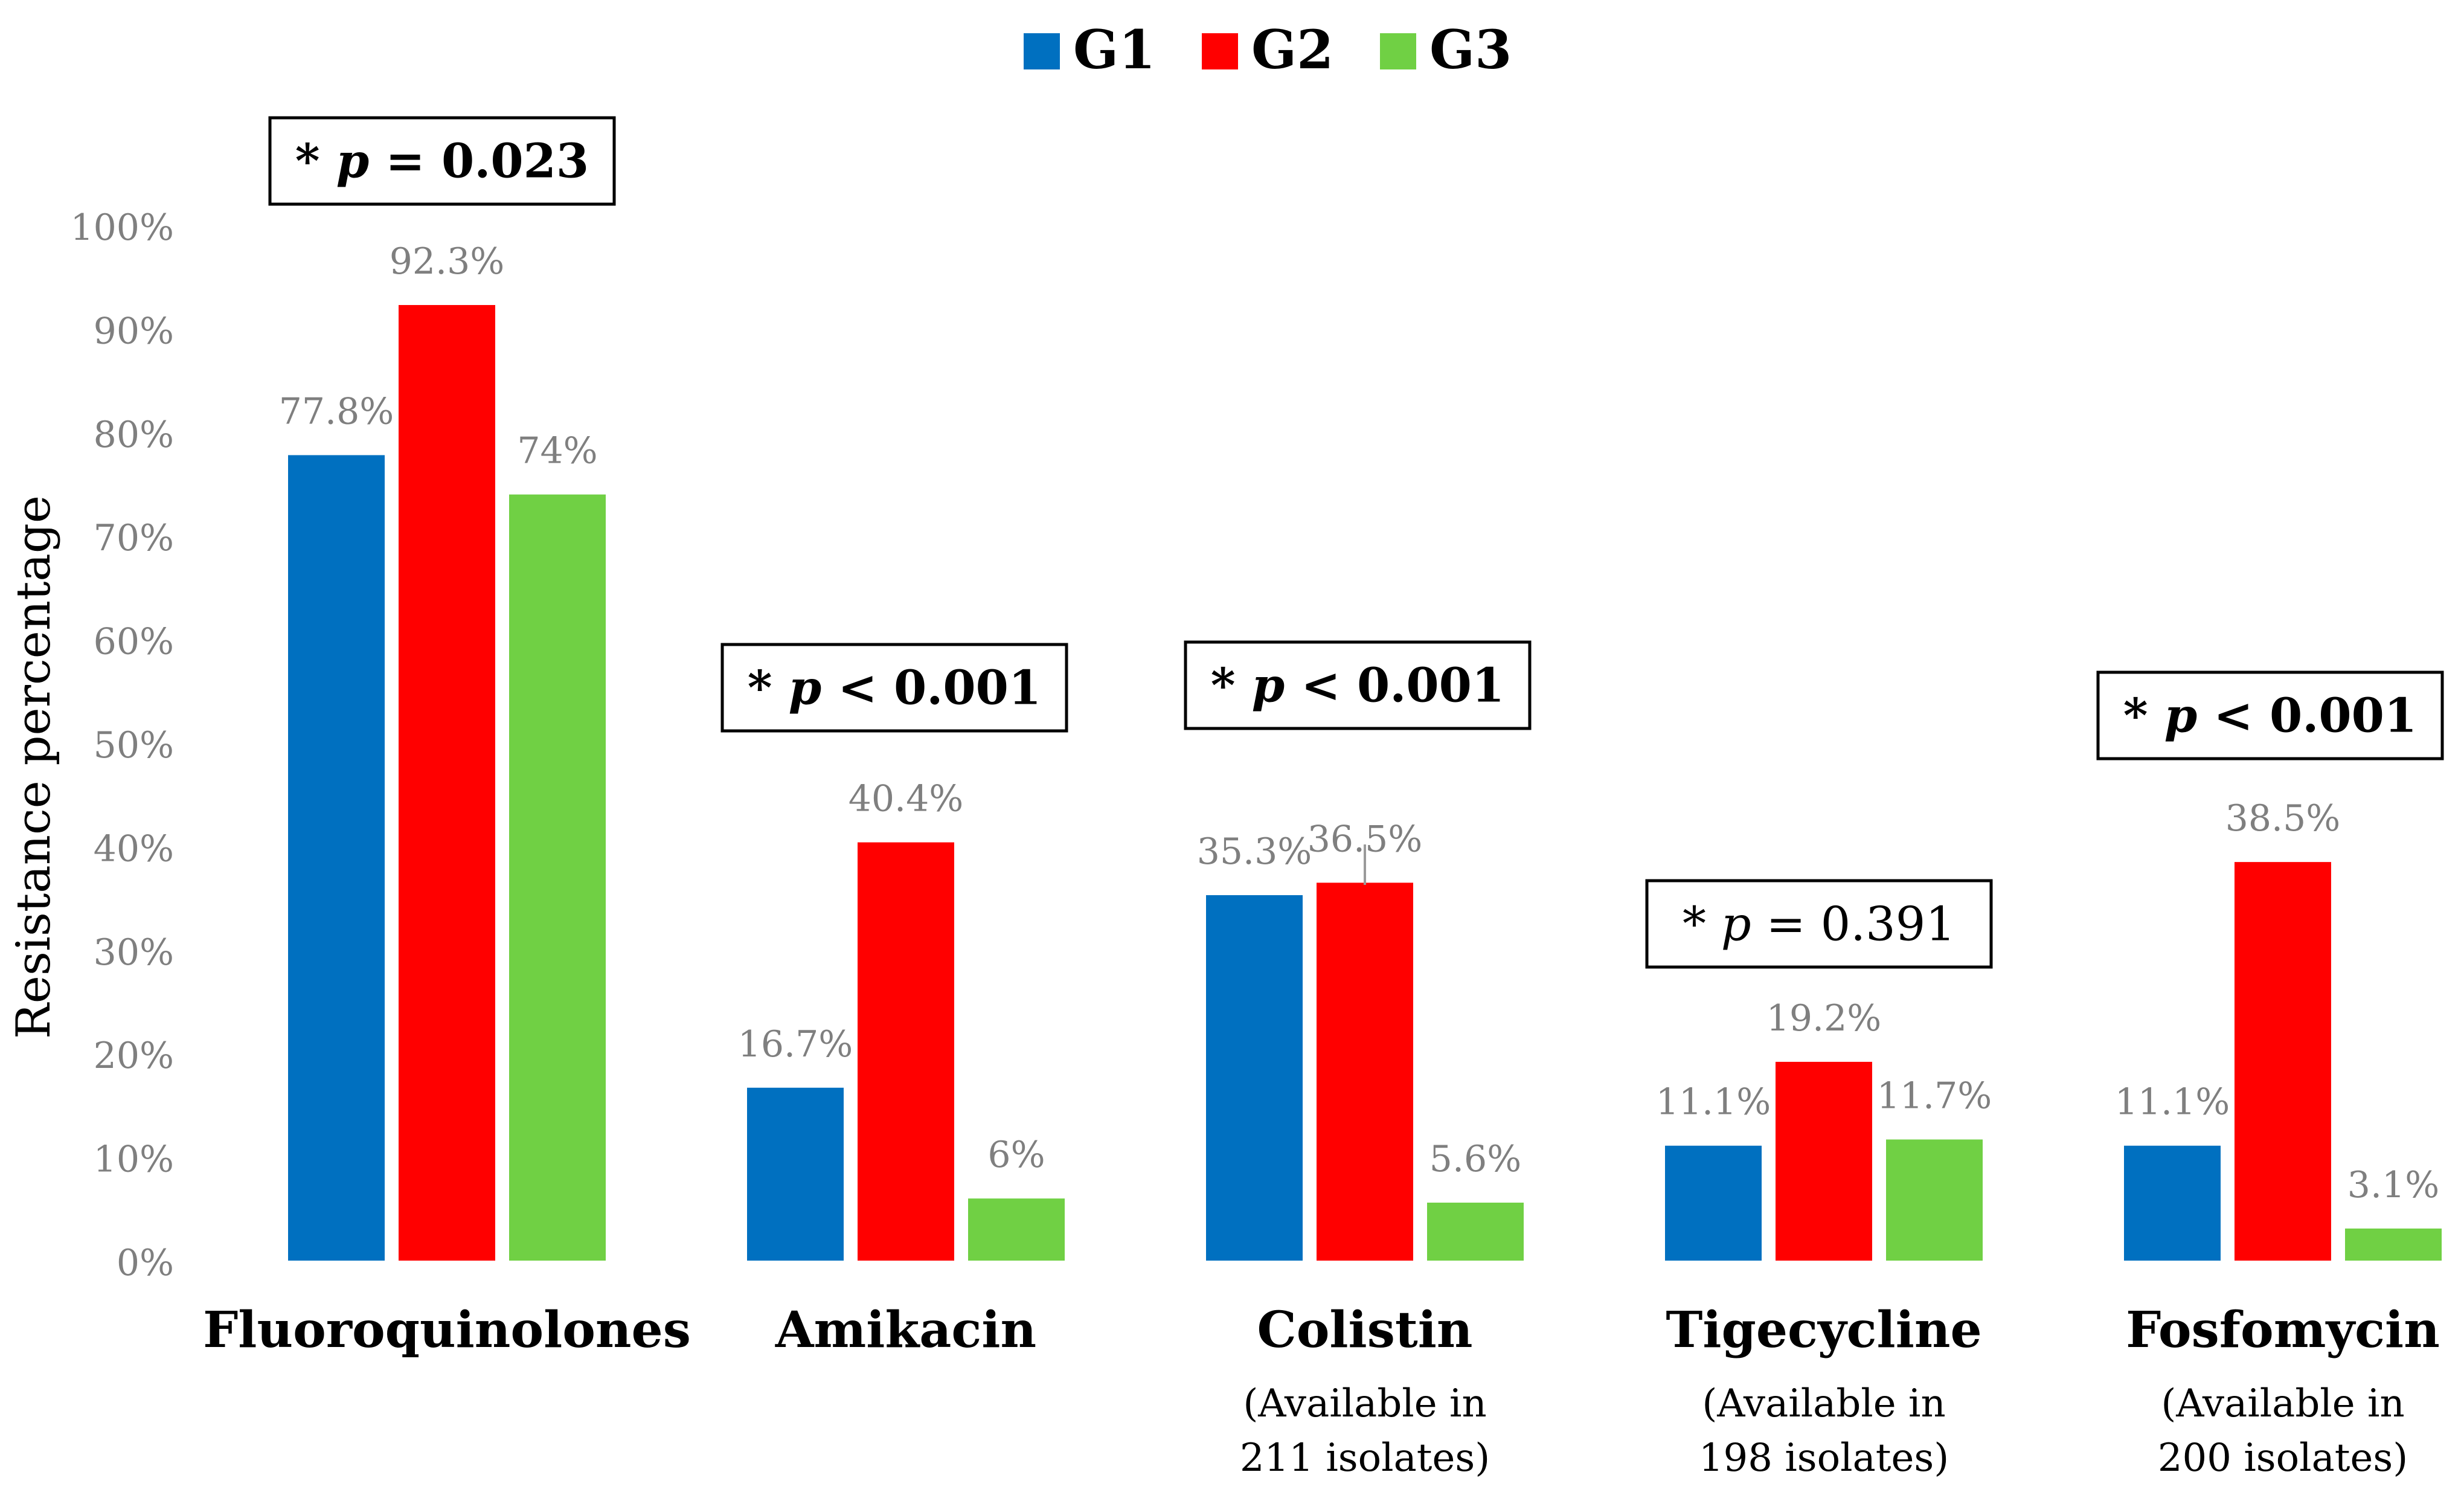  What do you see at coordinates (2283, 1061) in the screenshot?
I see `bar-g2-fosfomycin` at bounding box center [2283, 1061].